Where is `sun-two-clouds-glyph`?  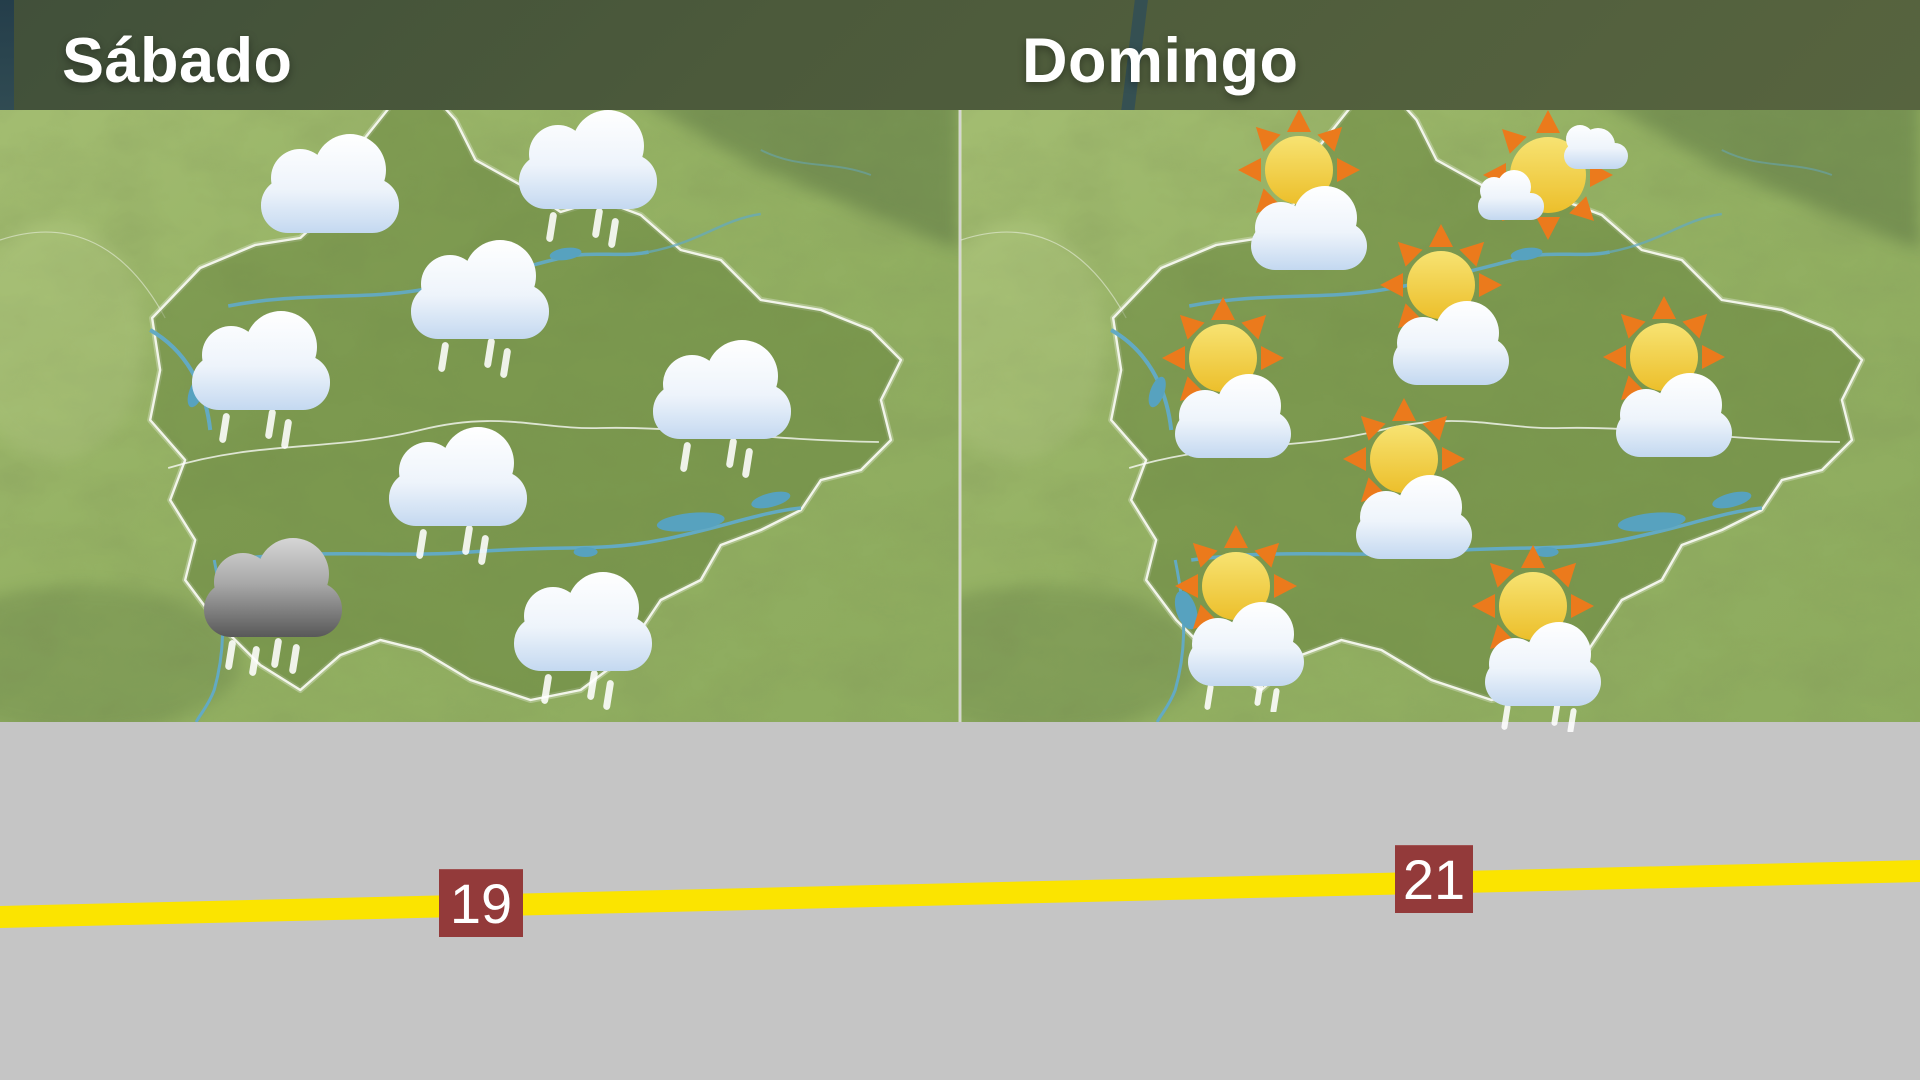 sun-two-clouds-glyph is located at coordinates (1553, 175).